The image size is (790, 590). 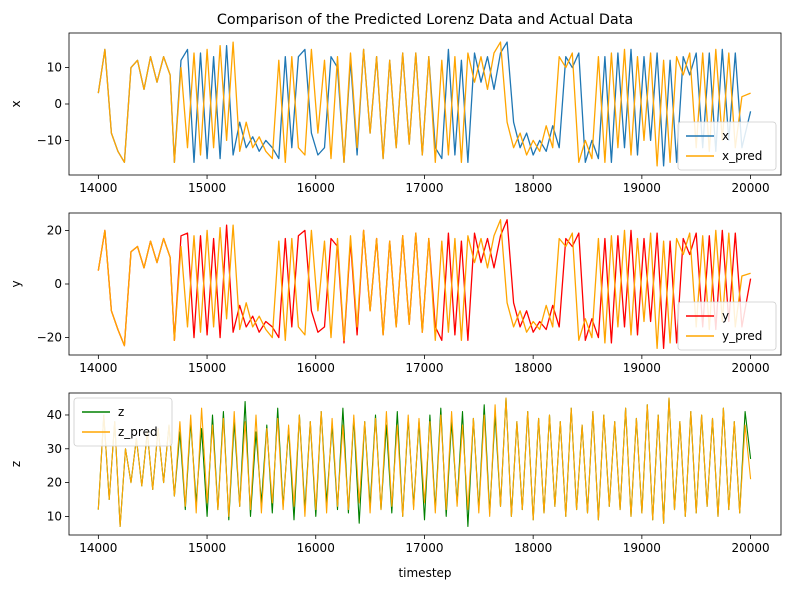 I want to click on y-tick-label: −10, so click(x=49, y=140).